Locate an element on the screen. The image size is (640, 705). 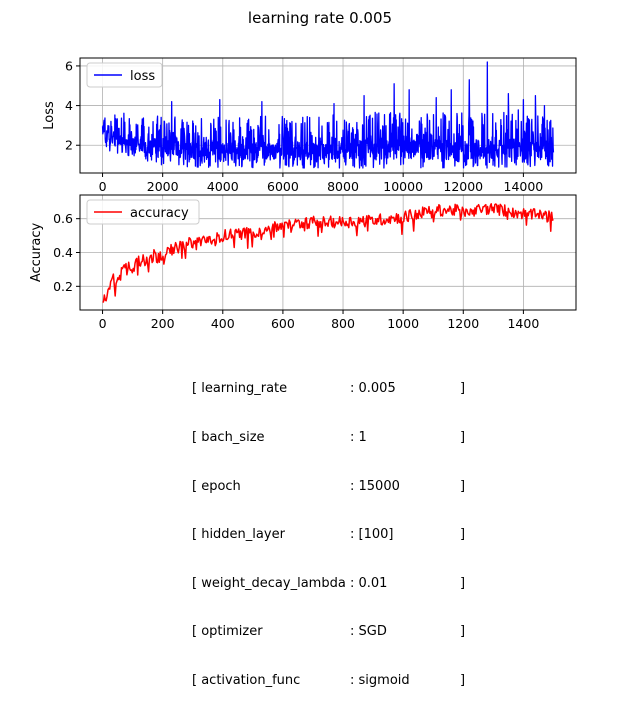
param-row: [ hidden_layer : [100]] is located at coordinates (328, 535).